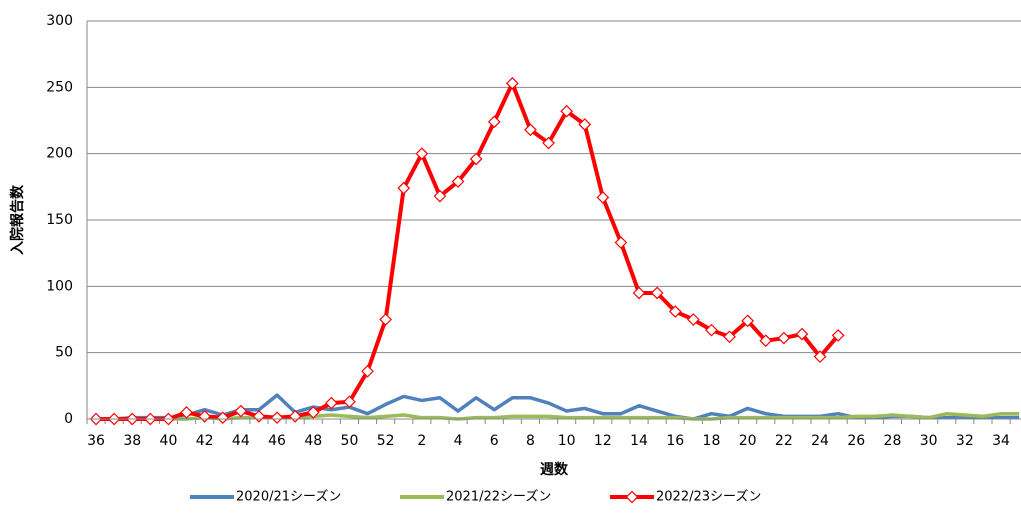 The image size is (1021, 514). What do you see at coordinates (17, 219) in the screenshot?
I see `y-axis-title: 入院報告数` at bounding box center [17, 219].